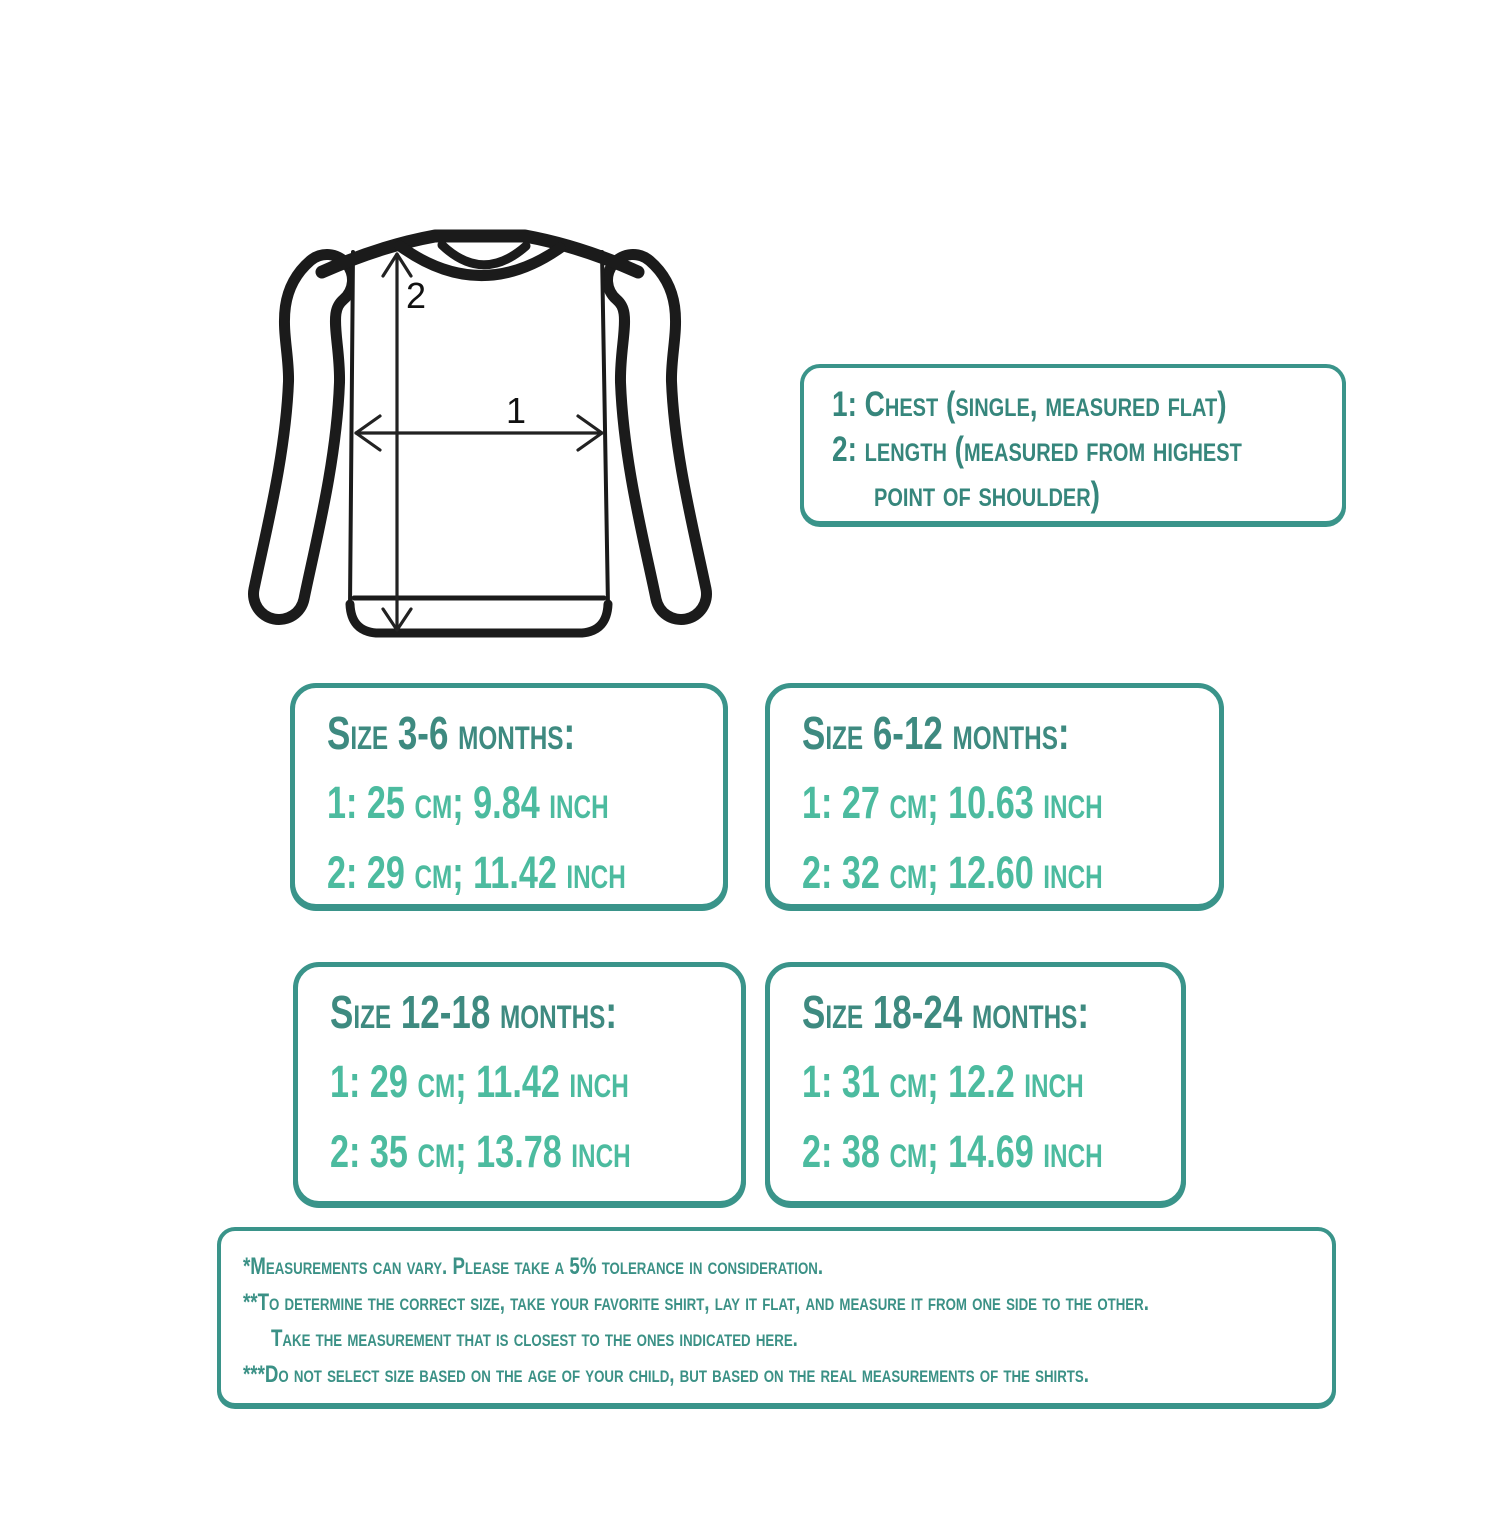 Image resolution: width=1500 pixels, height=1515 pixels. Describe the element at coordinates (952, 872) in the screenshot. I see `length-measurement: 2: 32 cm; 12.60 inch` at that location.